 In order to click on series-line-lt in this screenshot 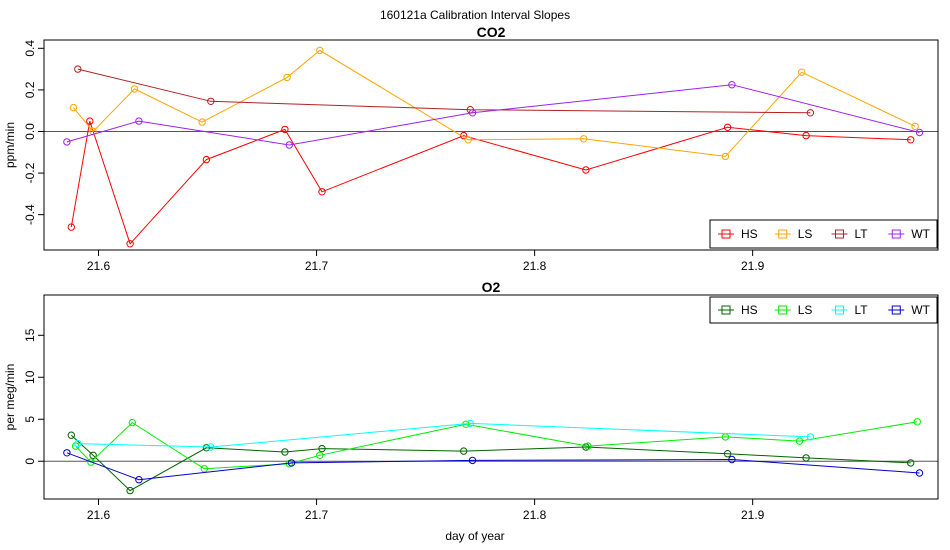, I will do `click(444, 435)`.